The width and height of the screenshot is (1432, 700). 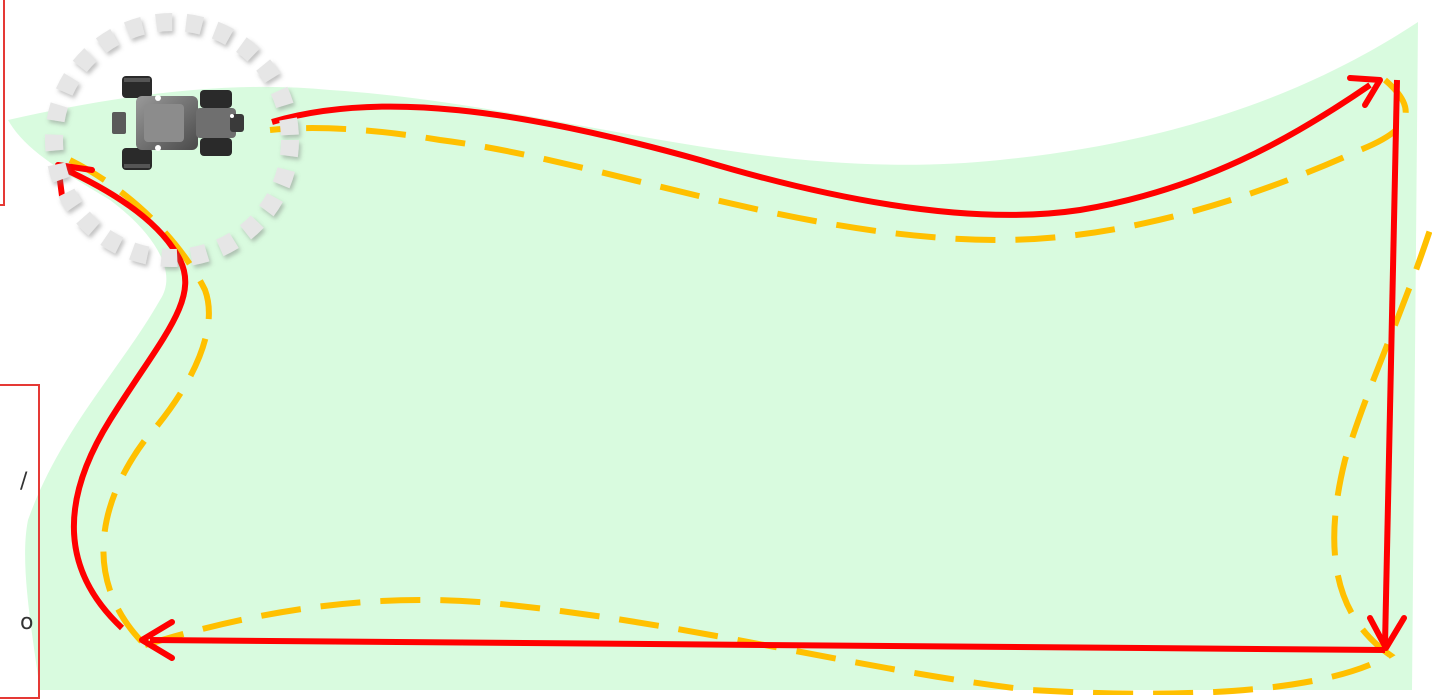 What do you see at coordinates (24, 481) in the screenshot?
I see `frame-glyph-slash: /` at bounding box center [24, 481].